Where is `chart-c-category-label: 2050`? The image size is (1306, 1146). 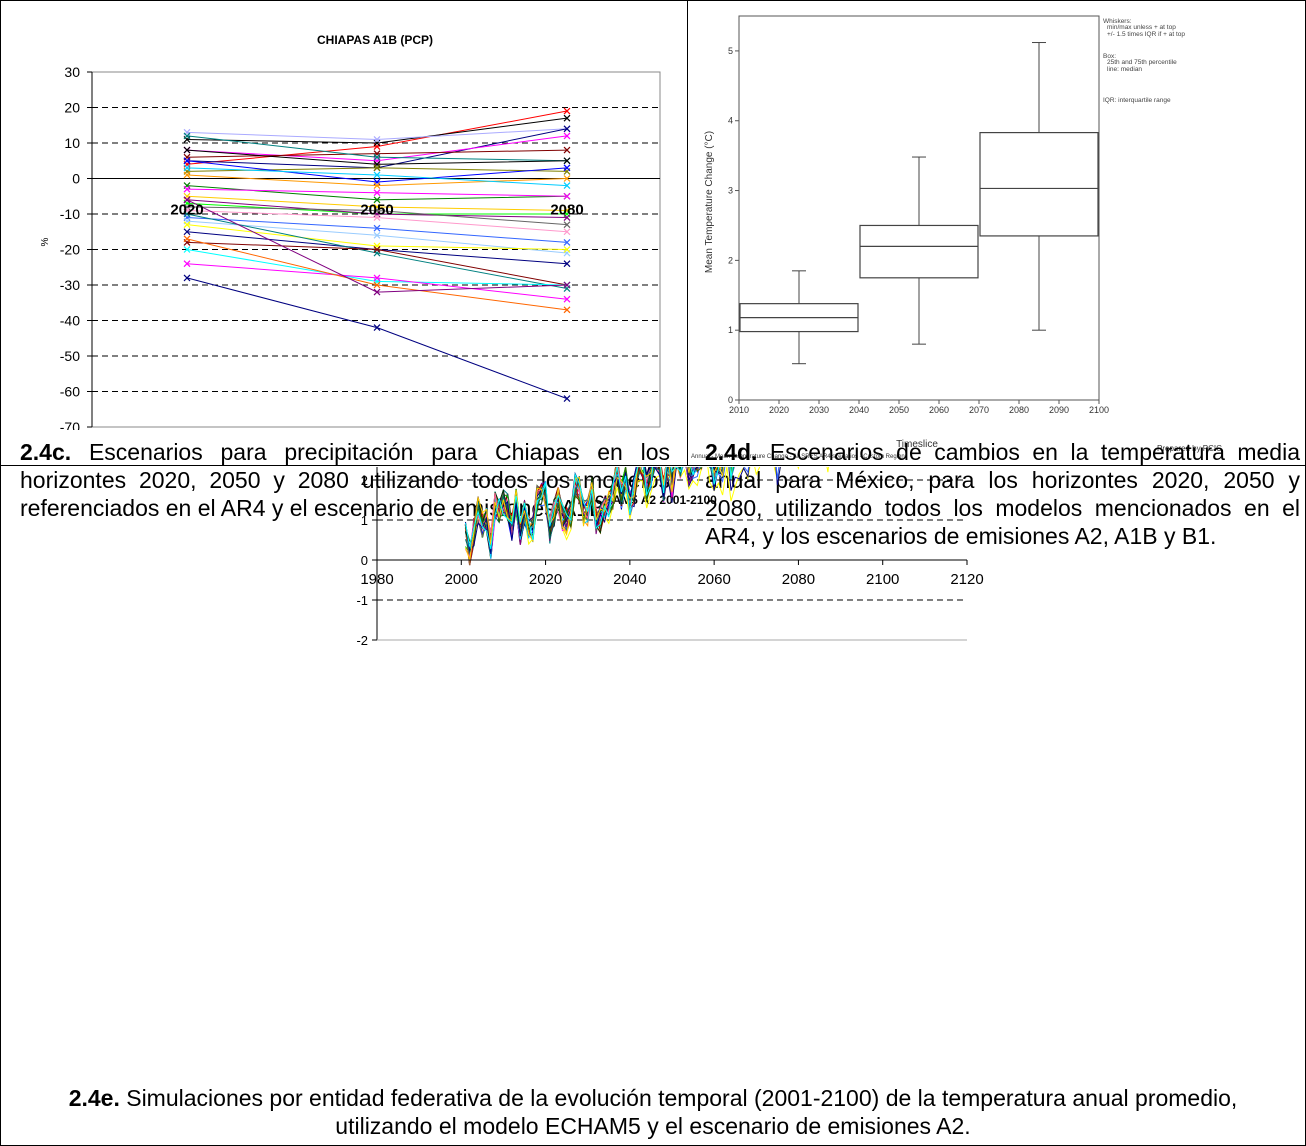
chart-c-category-label: 2050 is located at coordinates (376, 210).